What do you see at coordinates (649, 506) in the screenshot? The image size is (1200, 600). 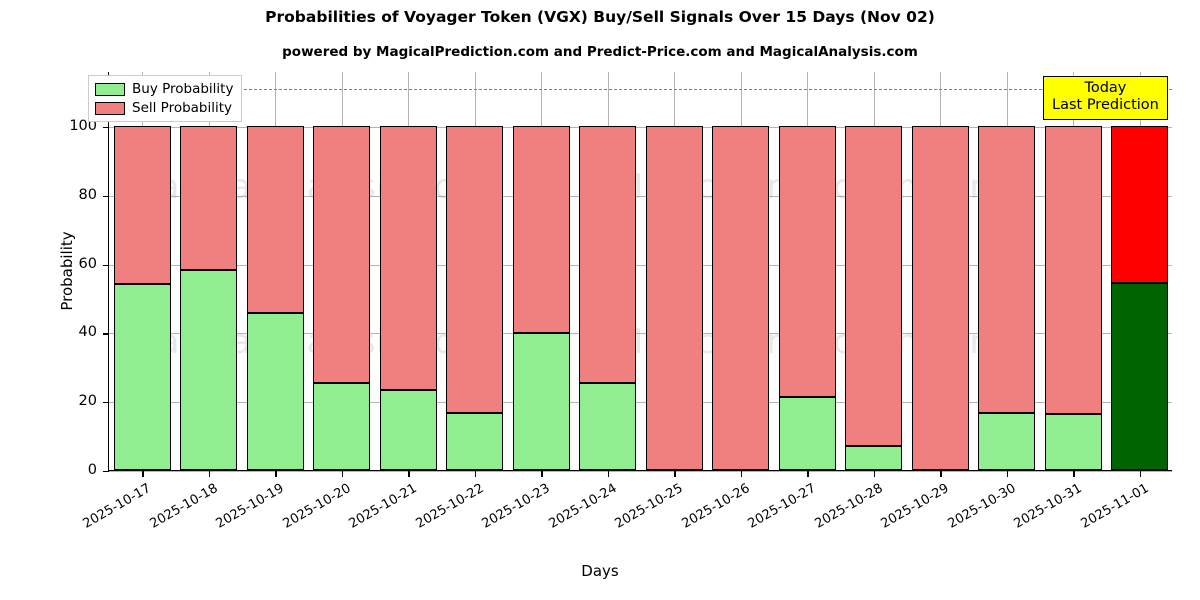 I see `x-tick-label: 2025-10-25` at bounding box center [649, 506].